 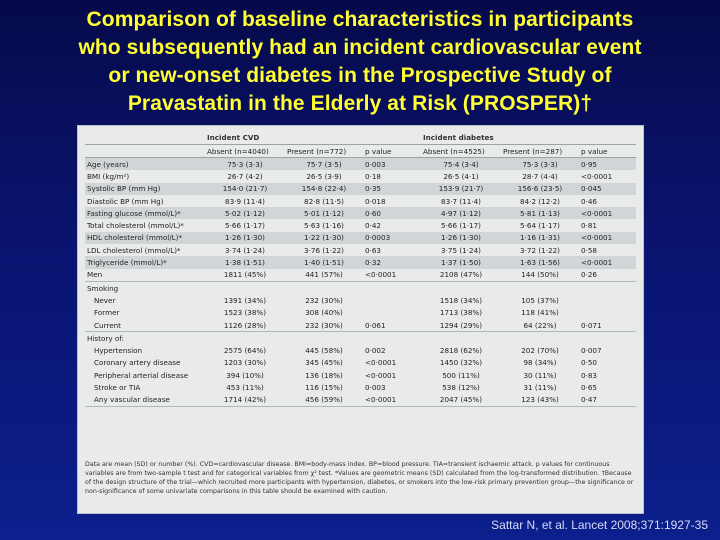 I want to click on table-cell: 1811 (45%), so click(x=245, y=275).